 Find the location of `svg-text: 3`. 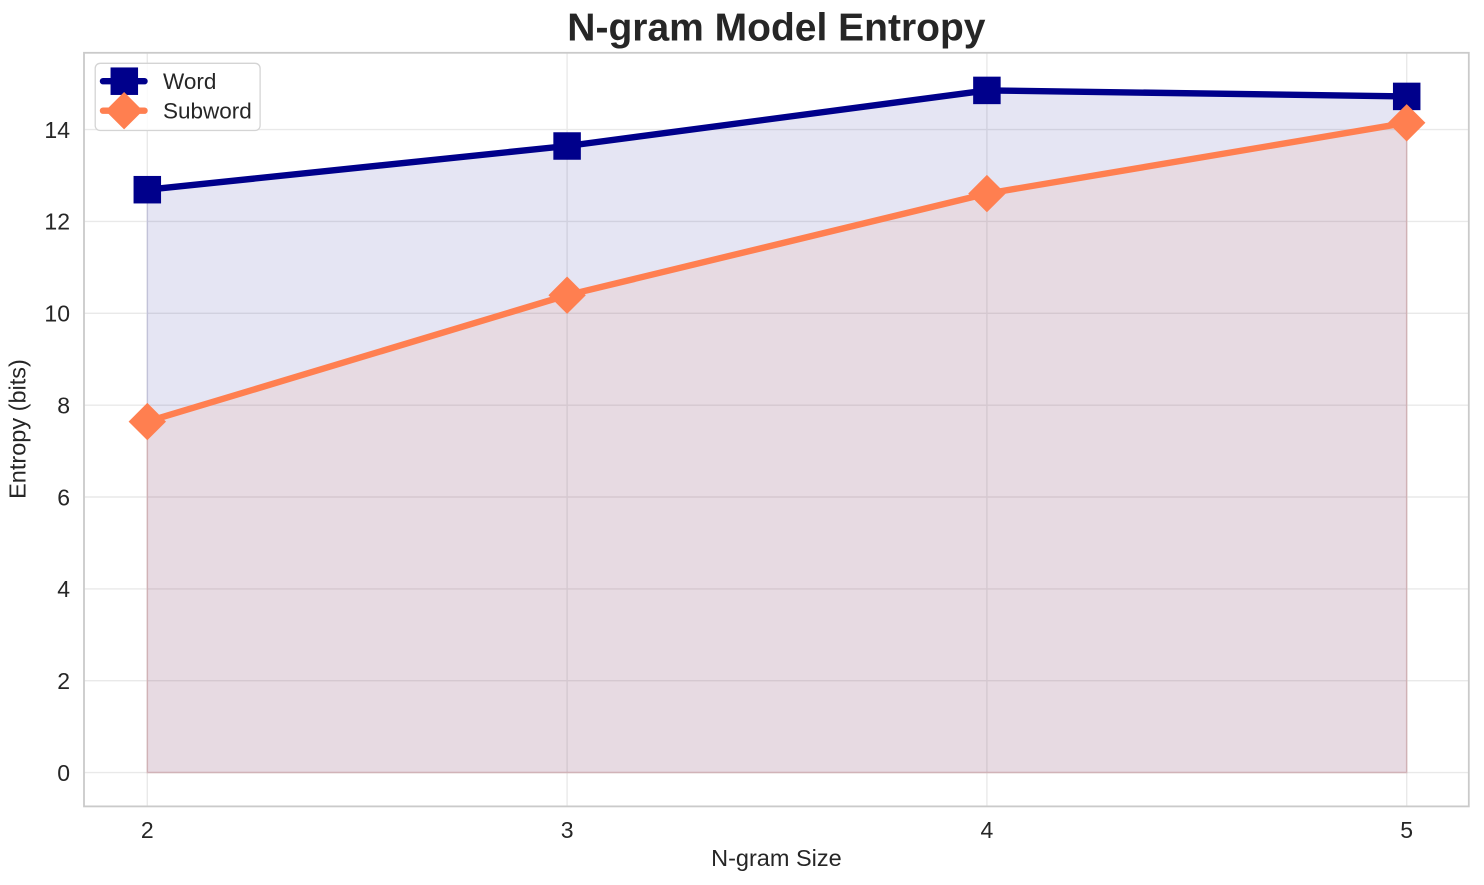

svg-text: 3 is located at coordinates (567, 830).